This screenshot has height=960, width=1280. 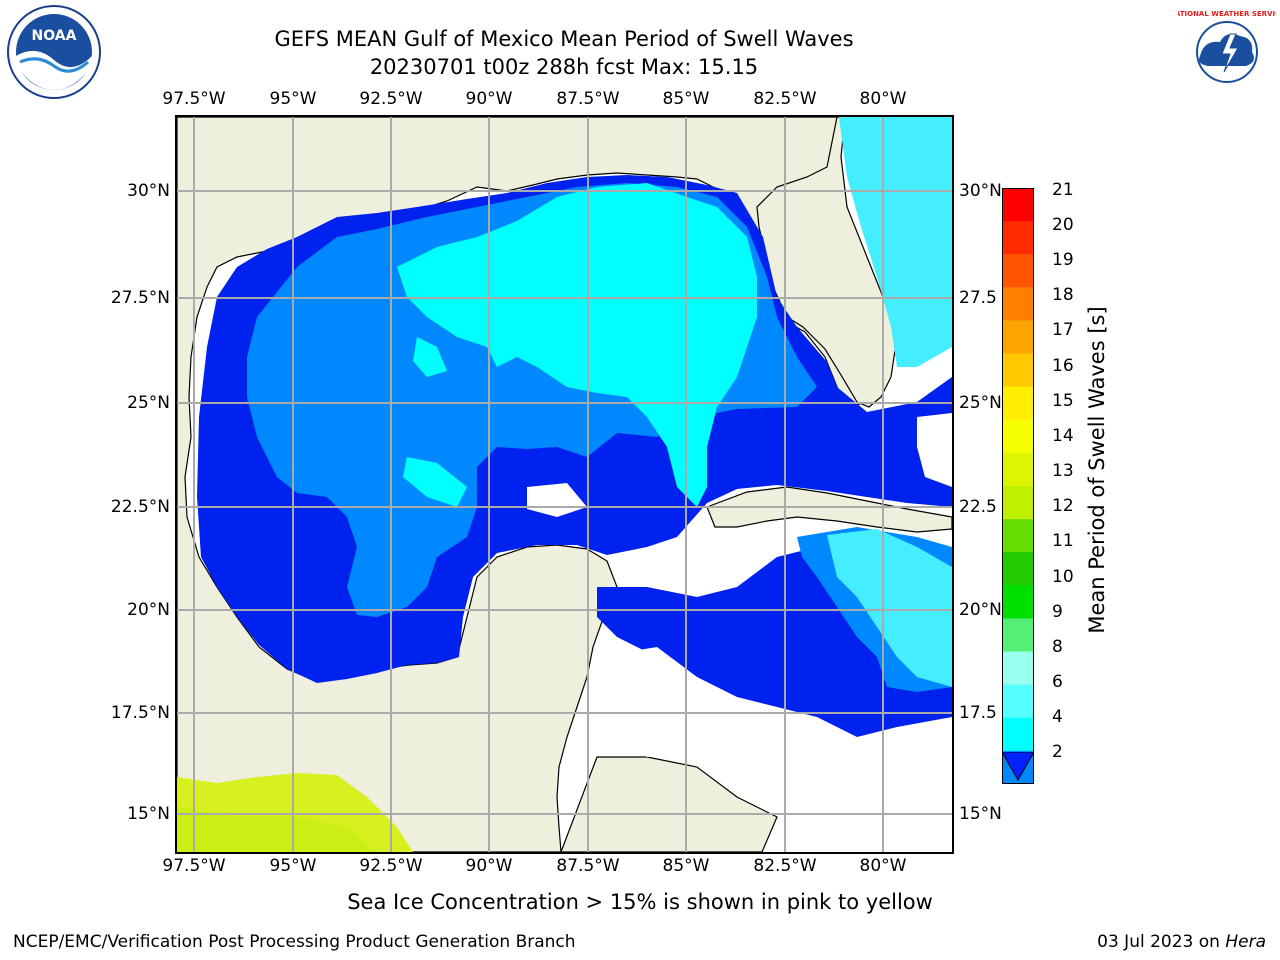 I want to click on colorbar-tick: 17, so click(x=1063, y=330).